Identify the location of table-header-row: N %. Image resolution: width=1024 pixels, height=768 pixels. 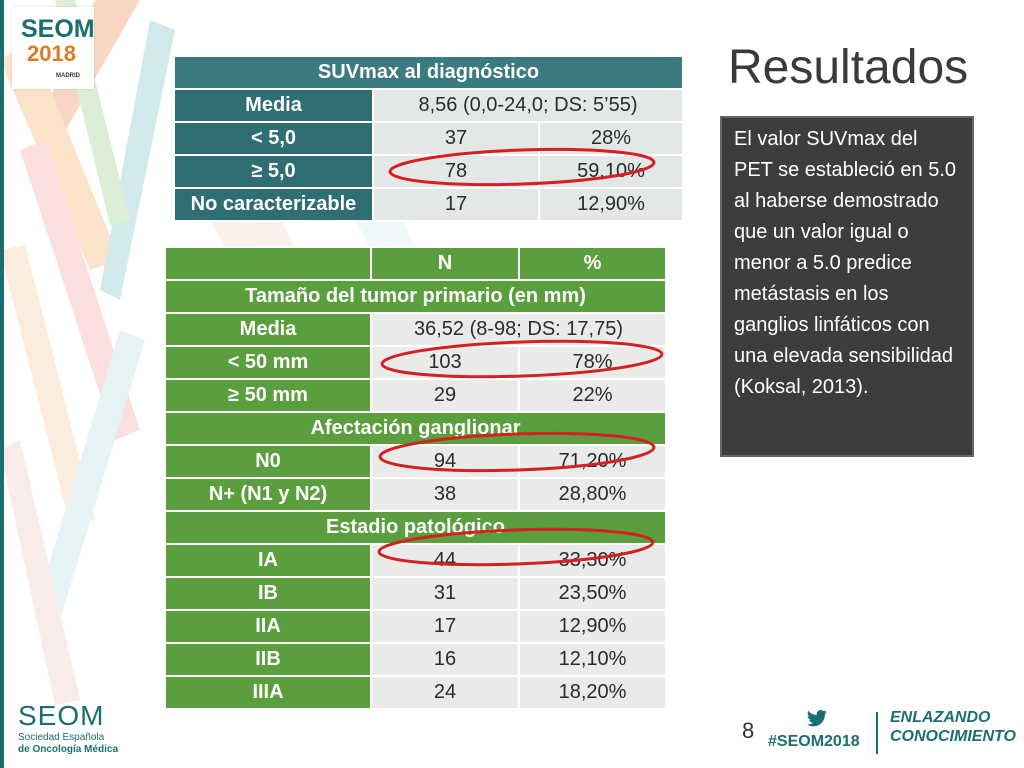
(415, 263).